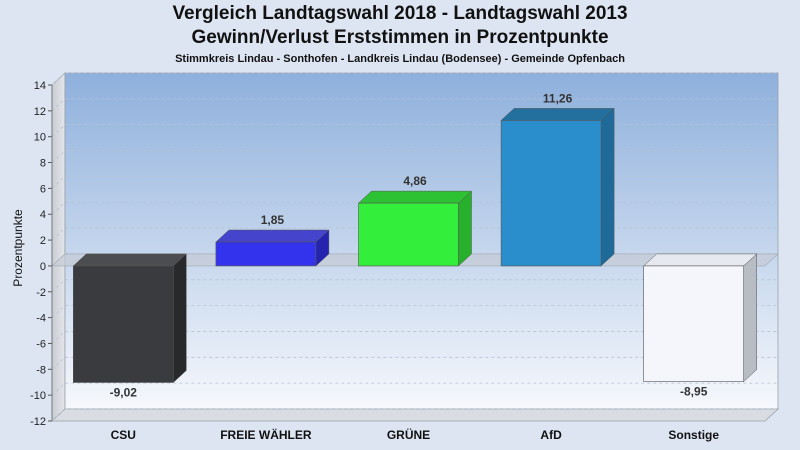 This screenshot has height=450, width=800. I want to click on y-tick-label: 6, so click(43, 189).